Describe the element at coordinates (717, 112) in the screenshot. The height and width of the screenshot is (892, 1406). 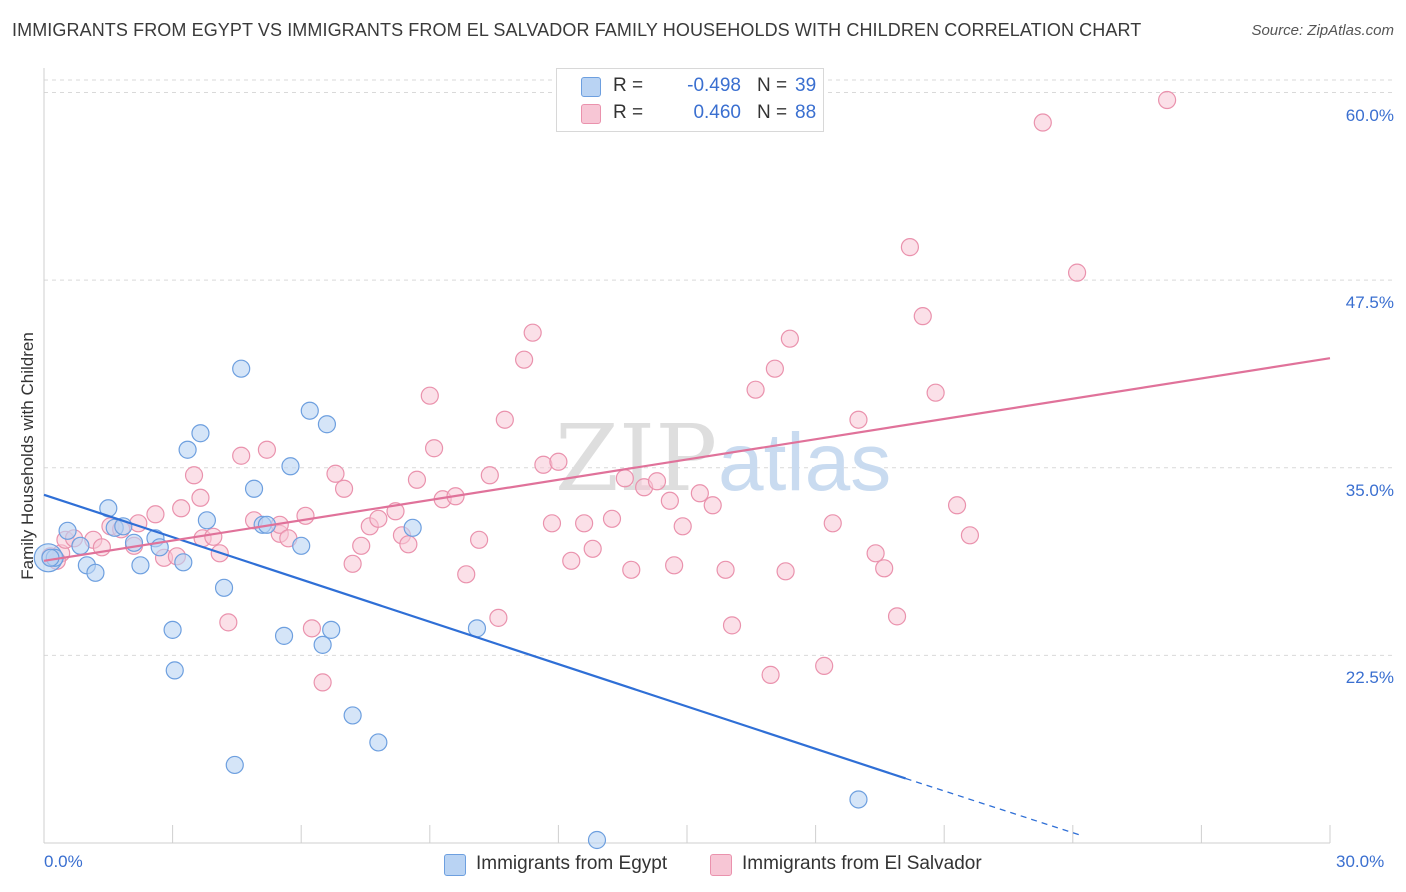
I see `legend-r-value-salvador: 0.460` at that location.